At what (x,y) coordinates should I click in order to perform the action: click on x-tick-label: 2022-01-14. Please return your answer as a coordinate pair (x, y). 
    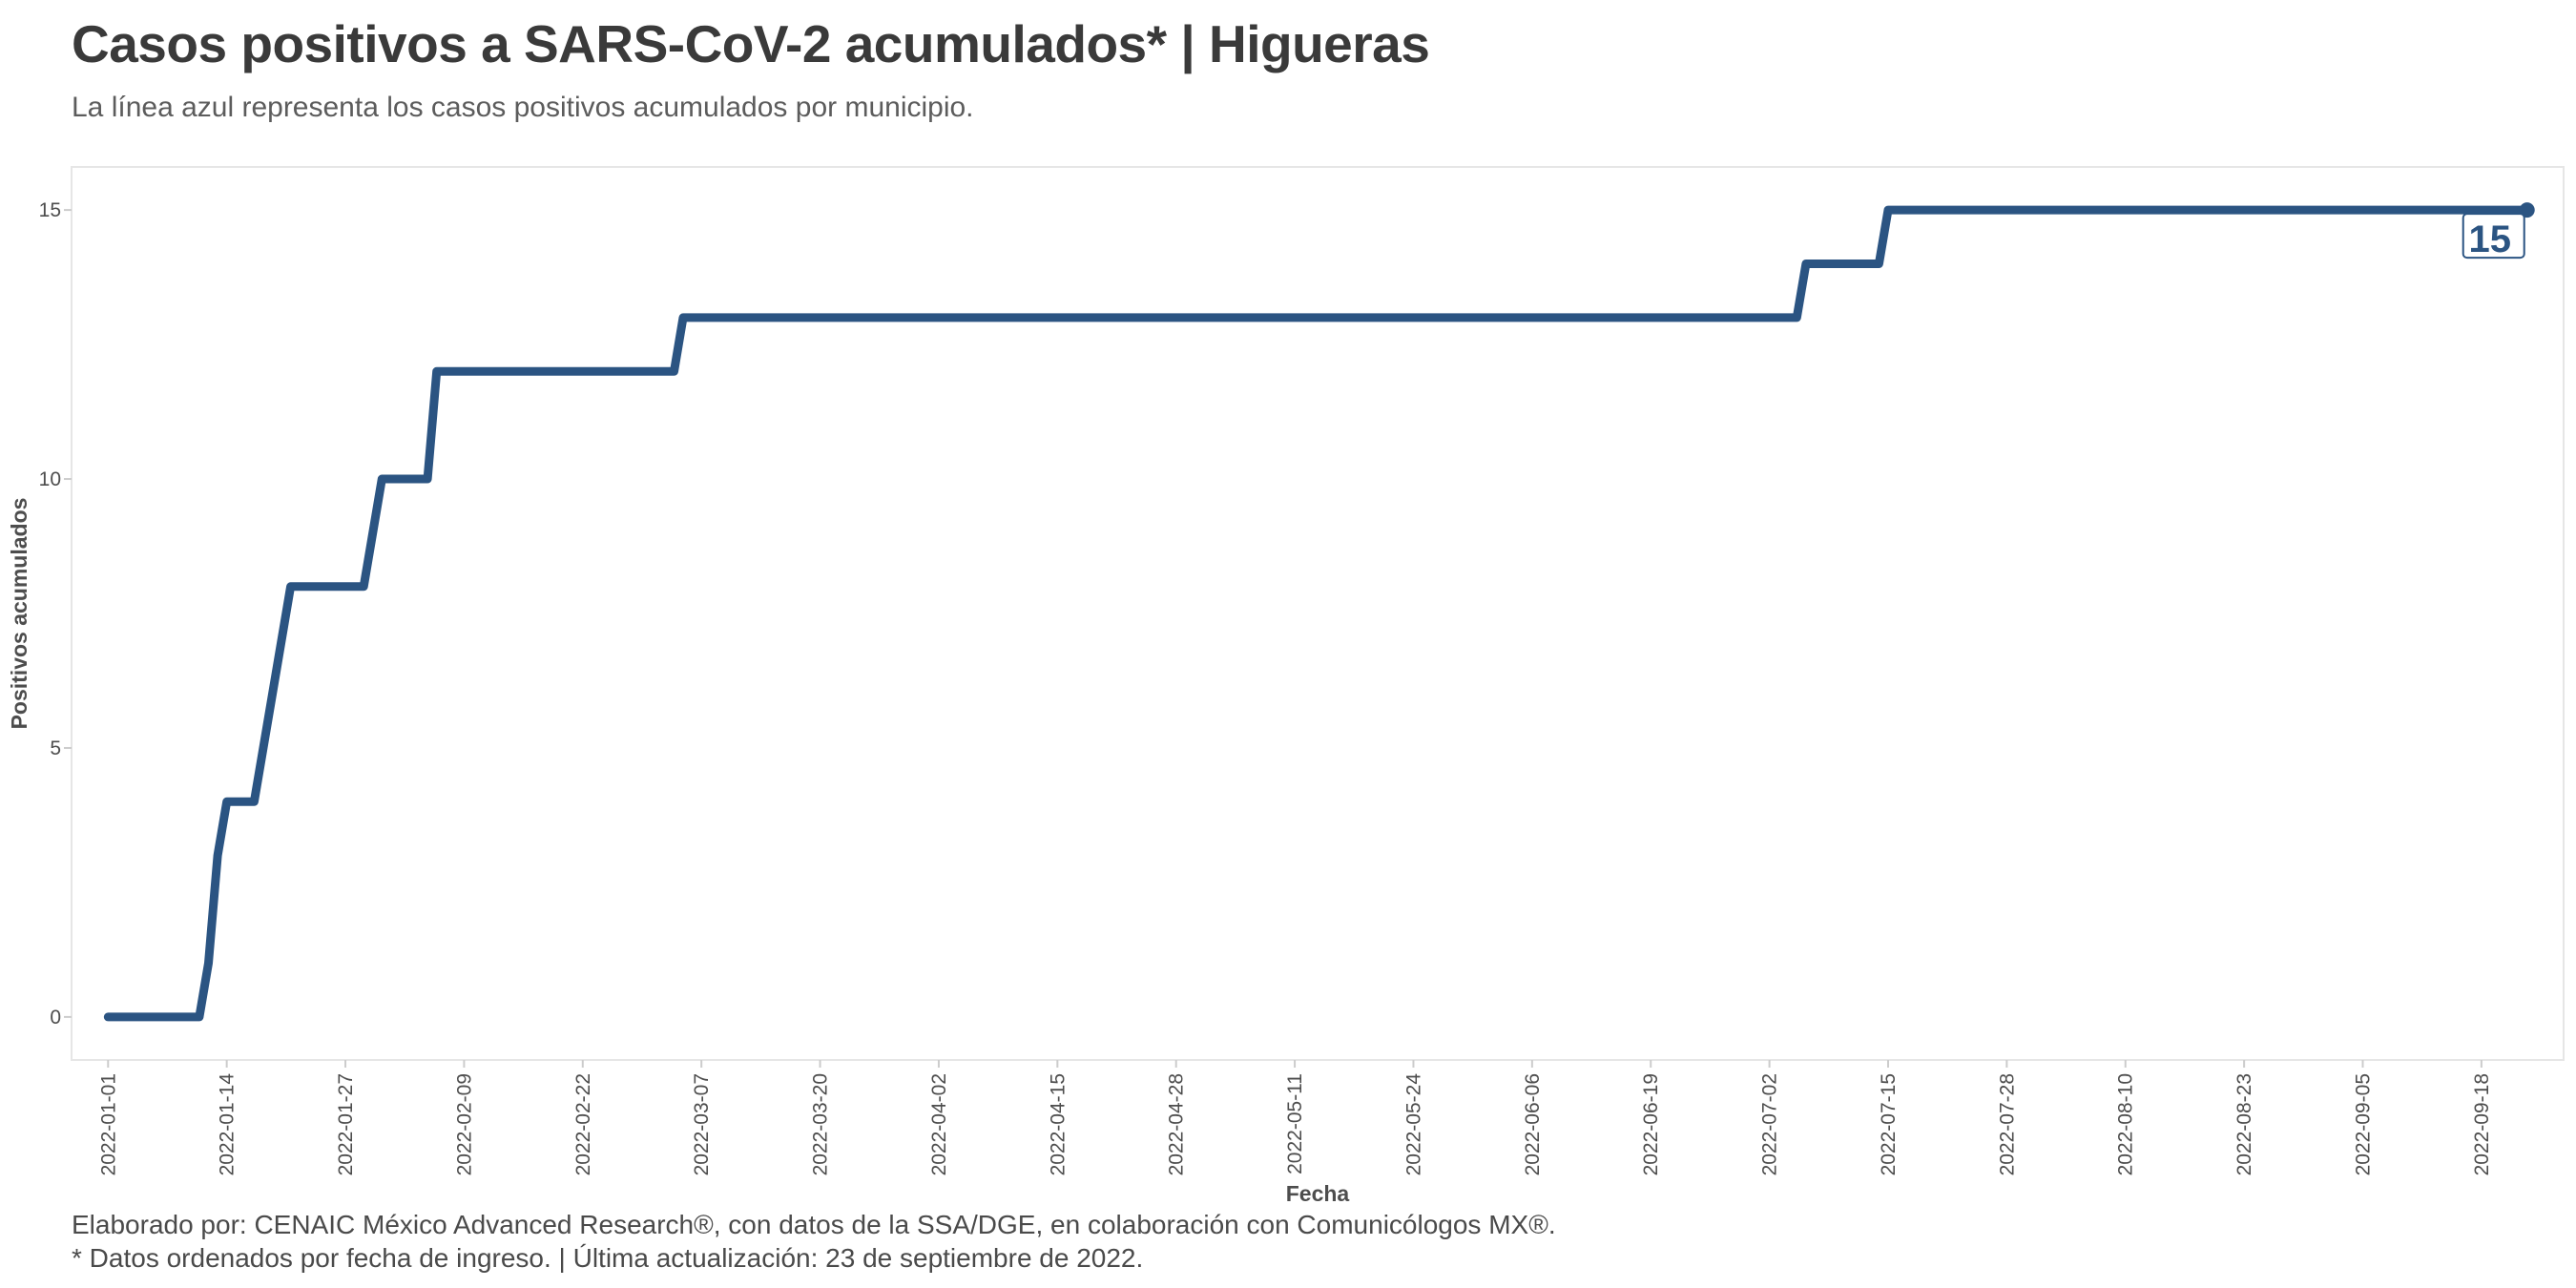
    Looking at the image, I should click on (228, 1124).